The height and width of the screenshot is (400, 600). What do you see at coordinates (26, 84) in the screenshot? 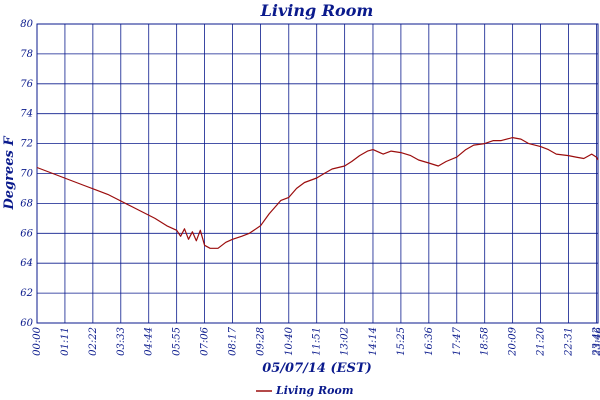
I see `y-tick-label: 76` at bounding box center [26, 84].